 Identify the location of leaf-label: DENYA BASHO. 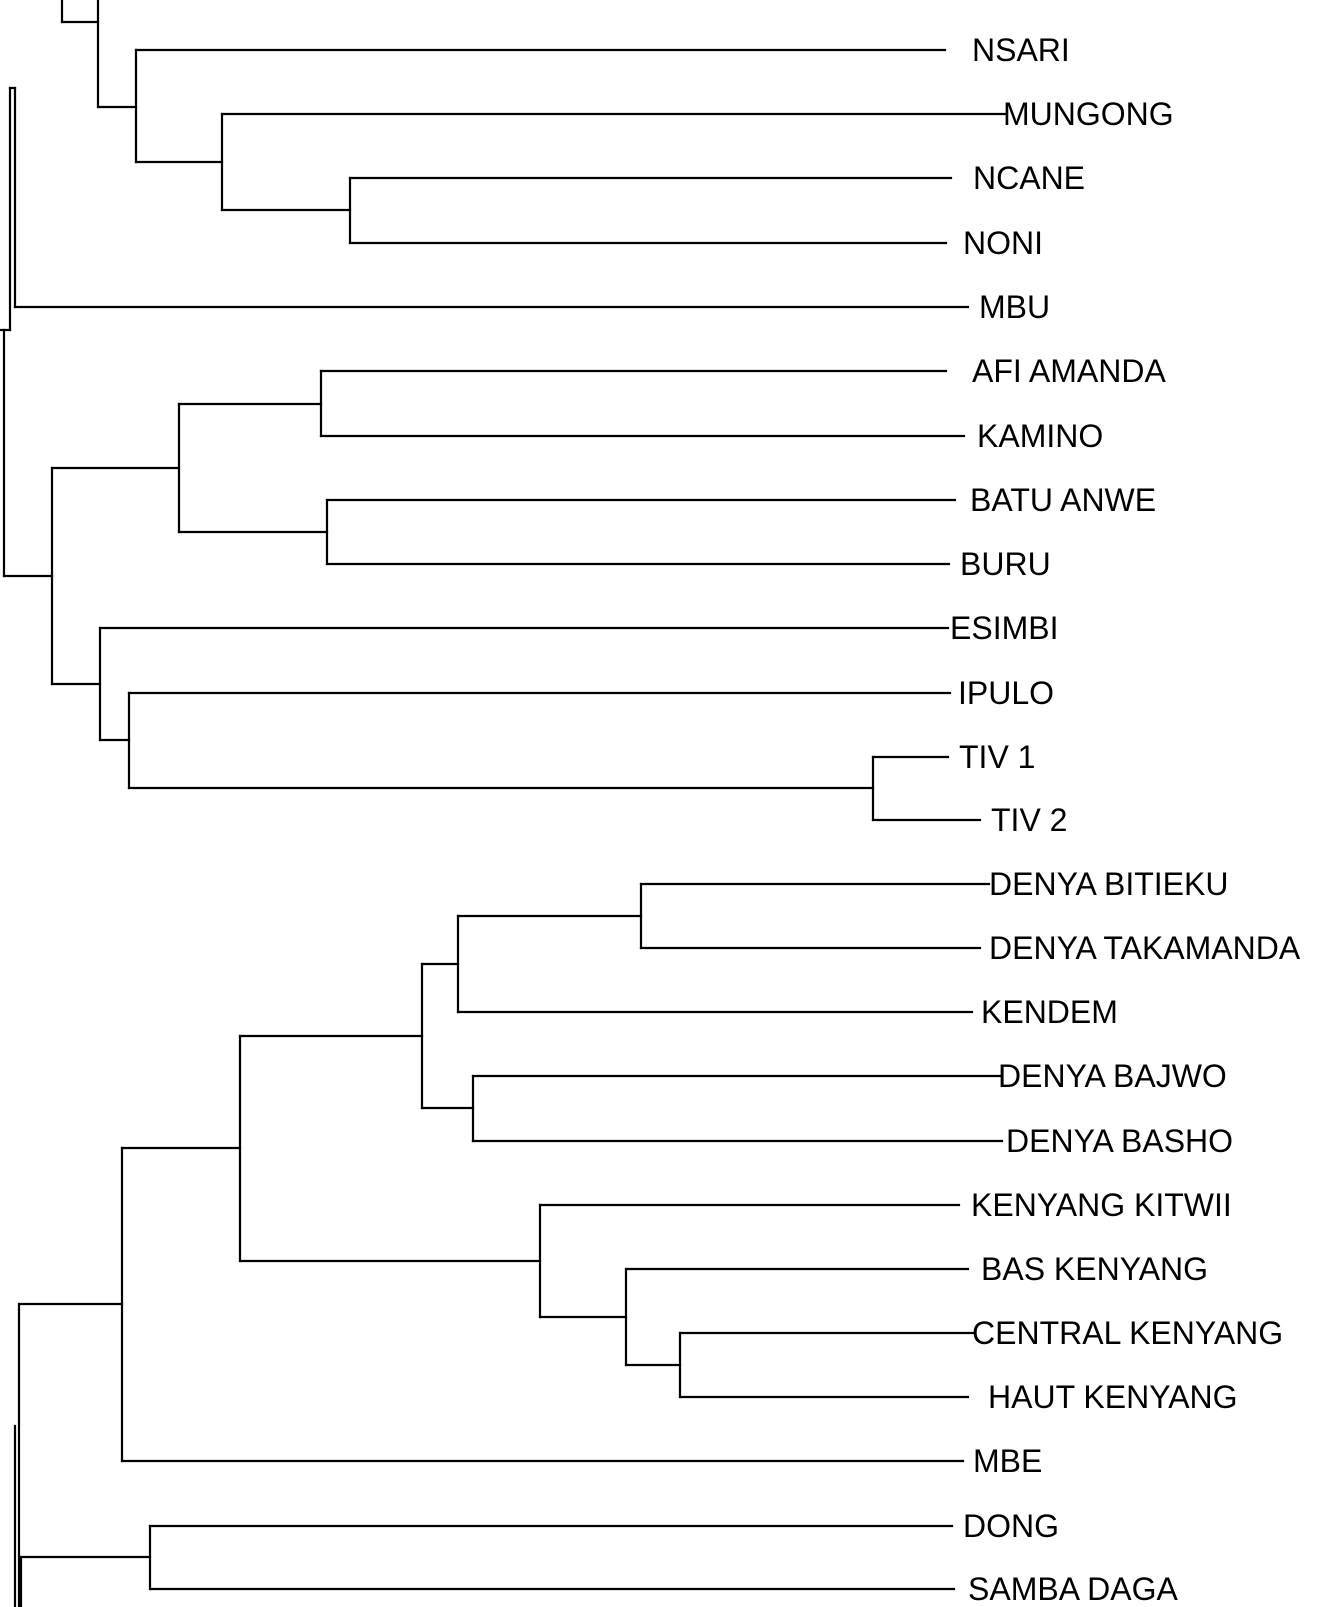
(1119, 1141).